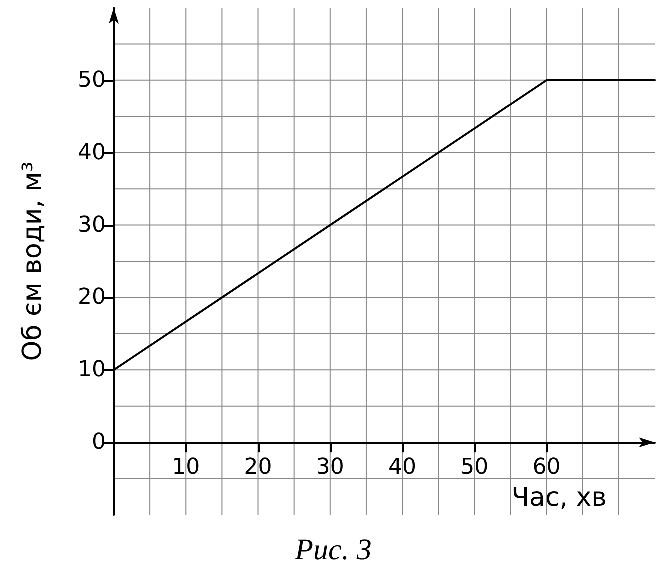 The image size is (667, 577). I want to click on x-tick-label: 50, so click(474, 467).